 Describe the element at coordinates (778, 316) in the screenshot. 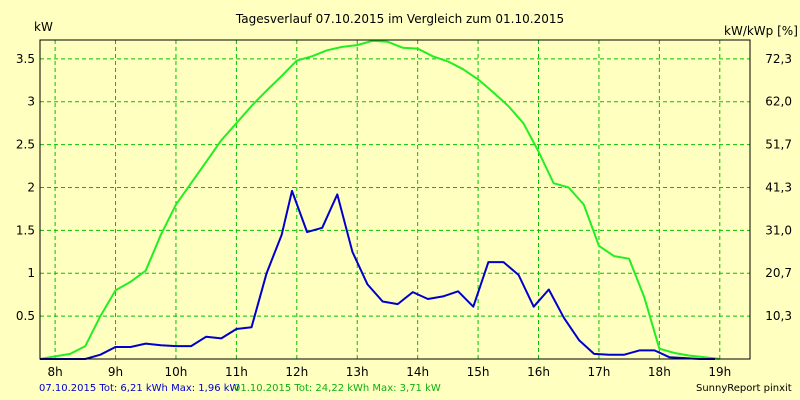

I see `y-tick-label-right: 10,3` at that location.